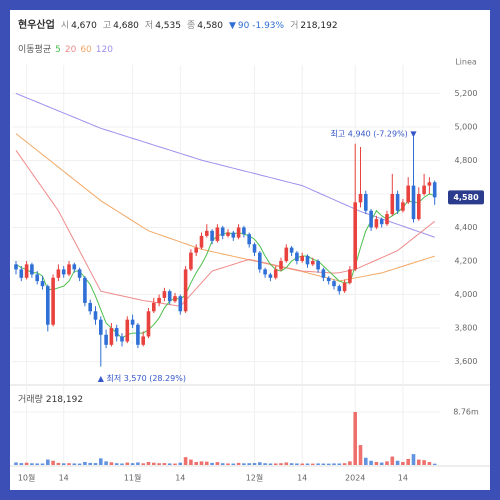 Image resolution: width=500 pixels, height=500 pixels. Describe the element at coordinates (466, 412) in the screenshot. I see `y-tick-label: 8.76m` at that location.